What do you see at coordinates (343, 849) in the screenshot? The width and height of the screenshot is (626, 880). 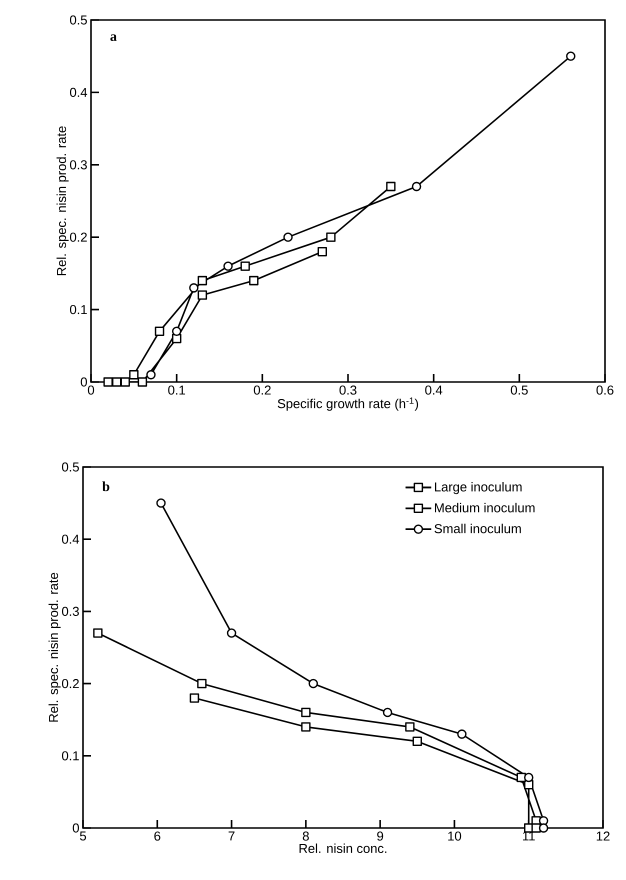 I see `x-axis-title: Rel. nisin conc.` at bounding box center [343, 849].